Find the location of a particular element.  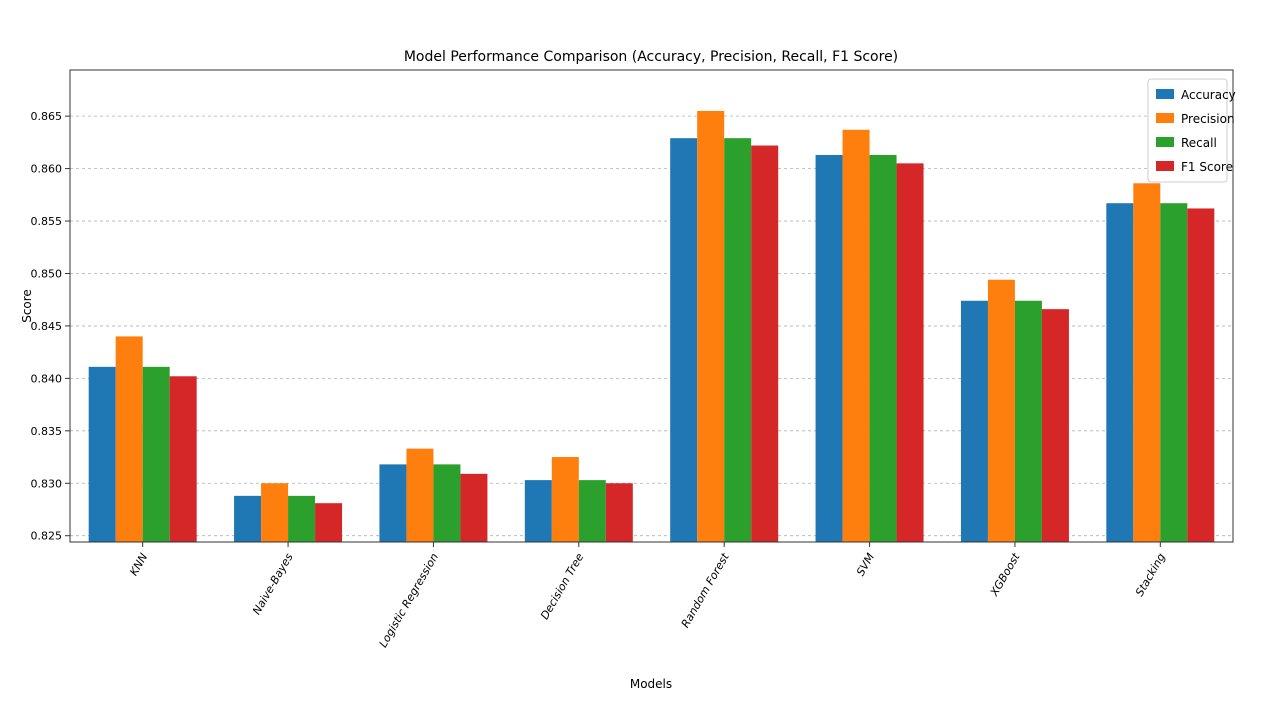

x-tick-label: Logistic Regression is located at coordinates (409, 600).